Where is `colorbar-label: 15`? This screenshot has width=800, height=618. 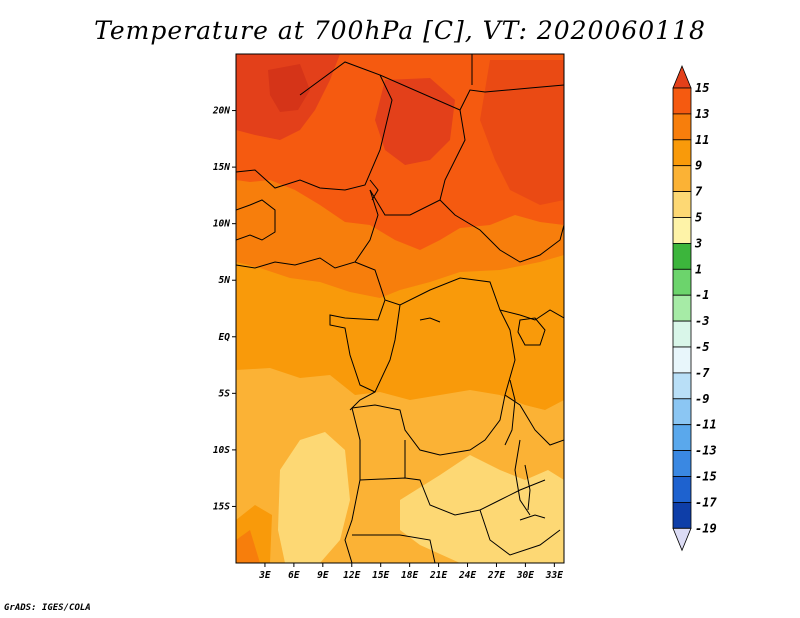
colorbar-label: 15 is located at coordinates (702, 88).